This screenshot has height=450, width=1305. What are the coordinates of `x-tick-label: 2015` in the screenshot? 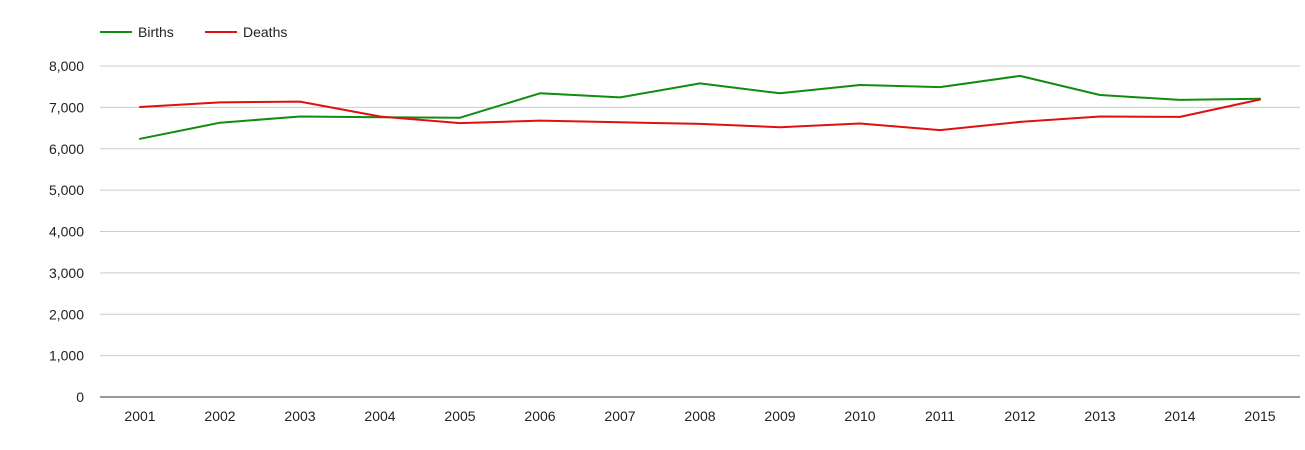 It's located at (1259, 416).